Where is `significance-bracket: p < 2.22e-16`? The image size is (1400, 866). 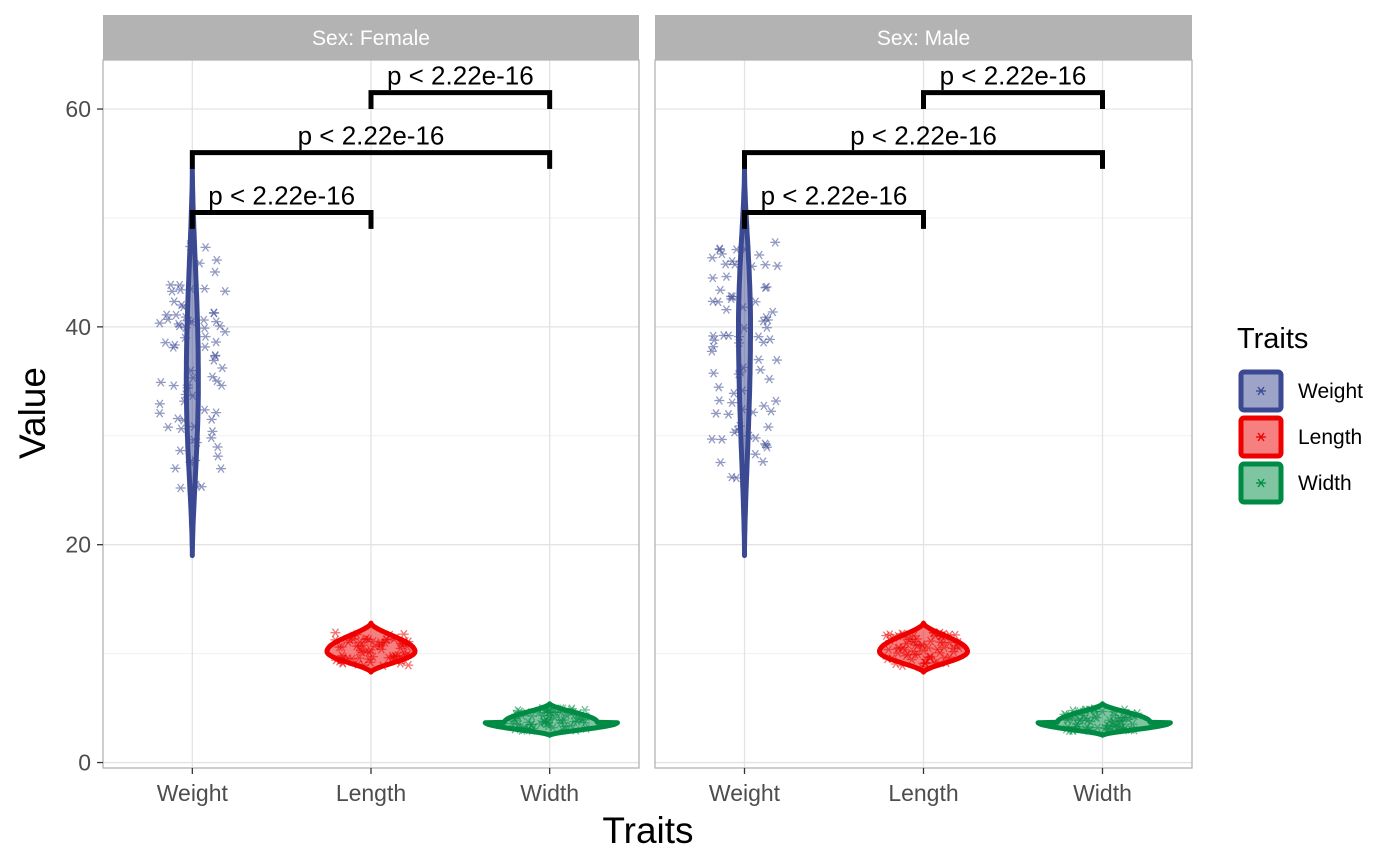
significance-bracket: p < 2.22e-16 is located at coordinates (834, 204).